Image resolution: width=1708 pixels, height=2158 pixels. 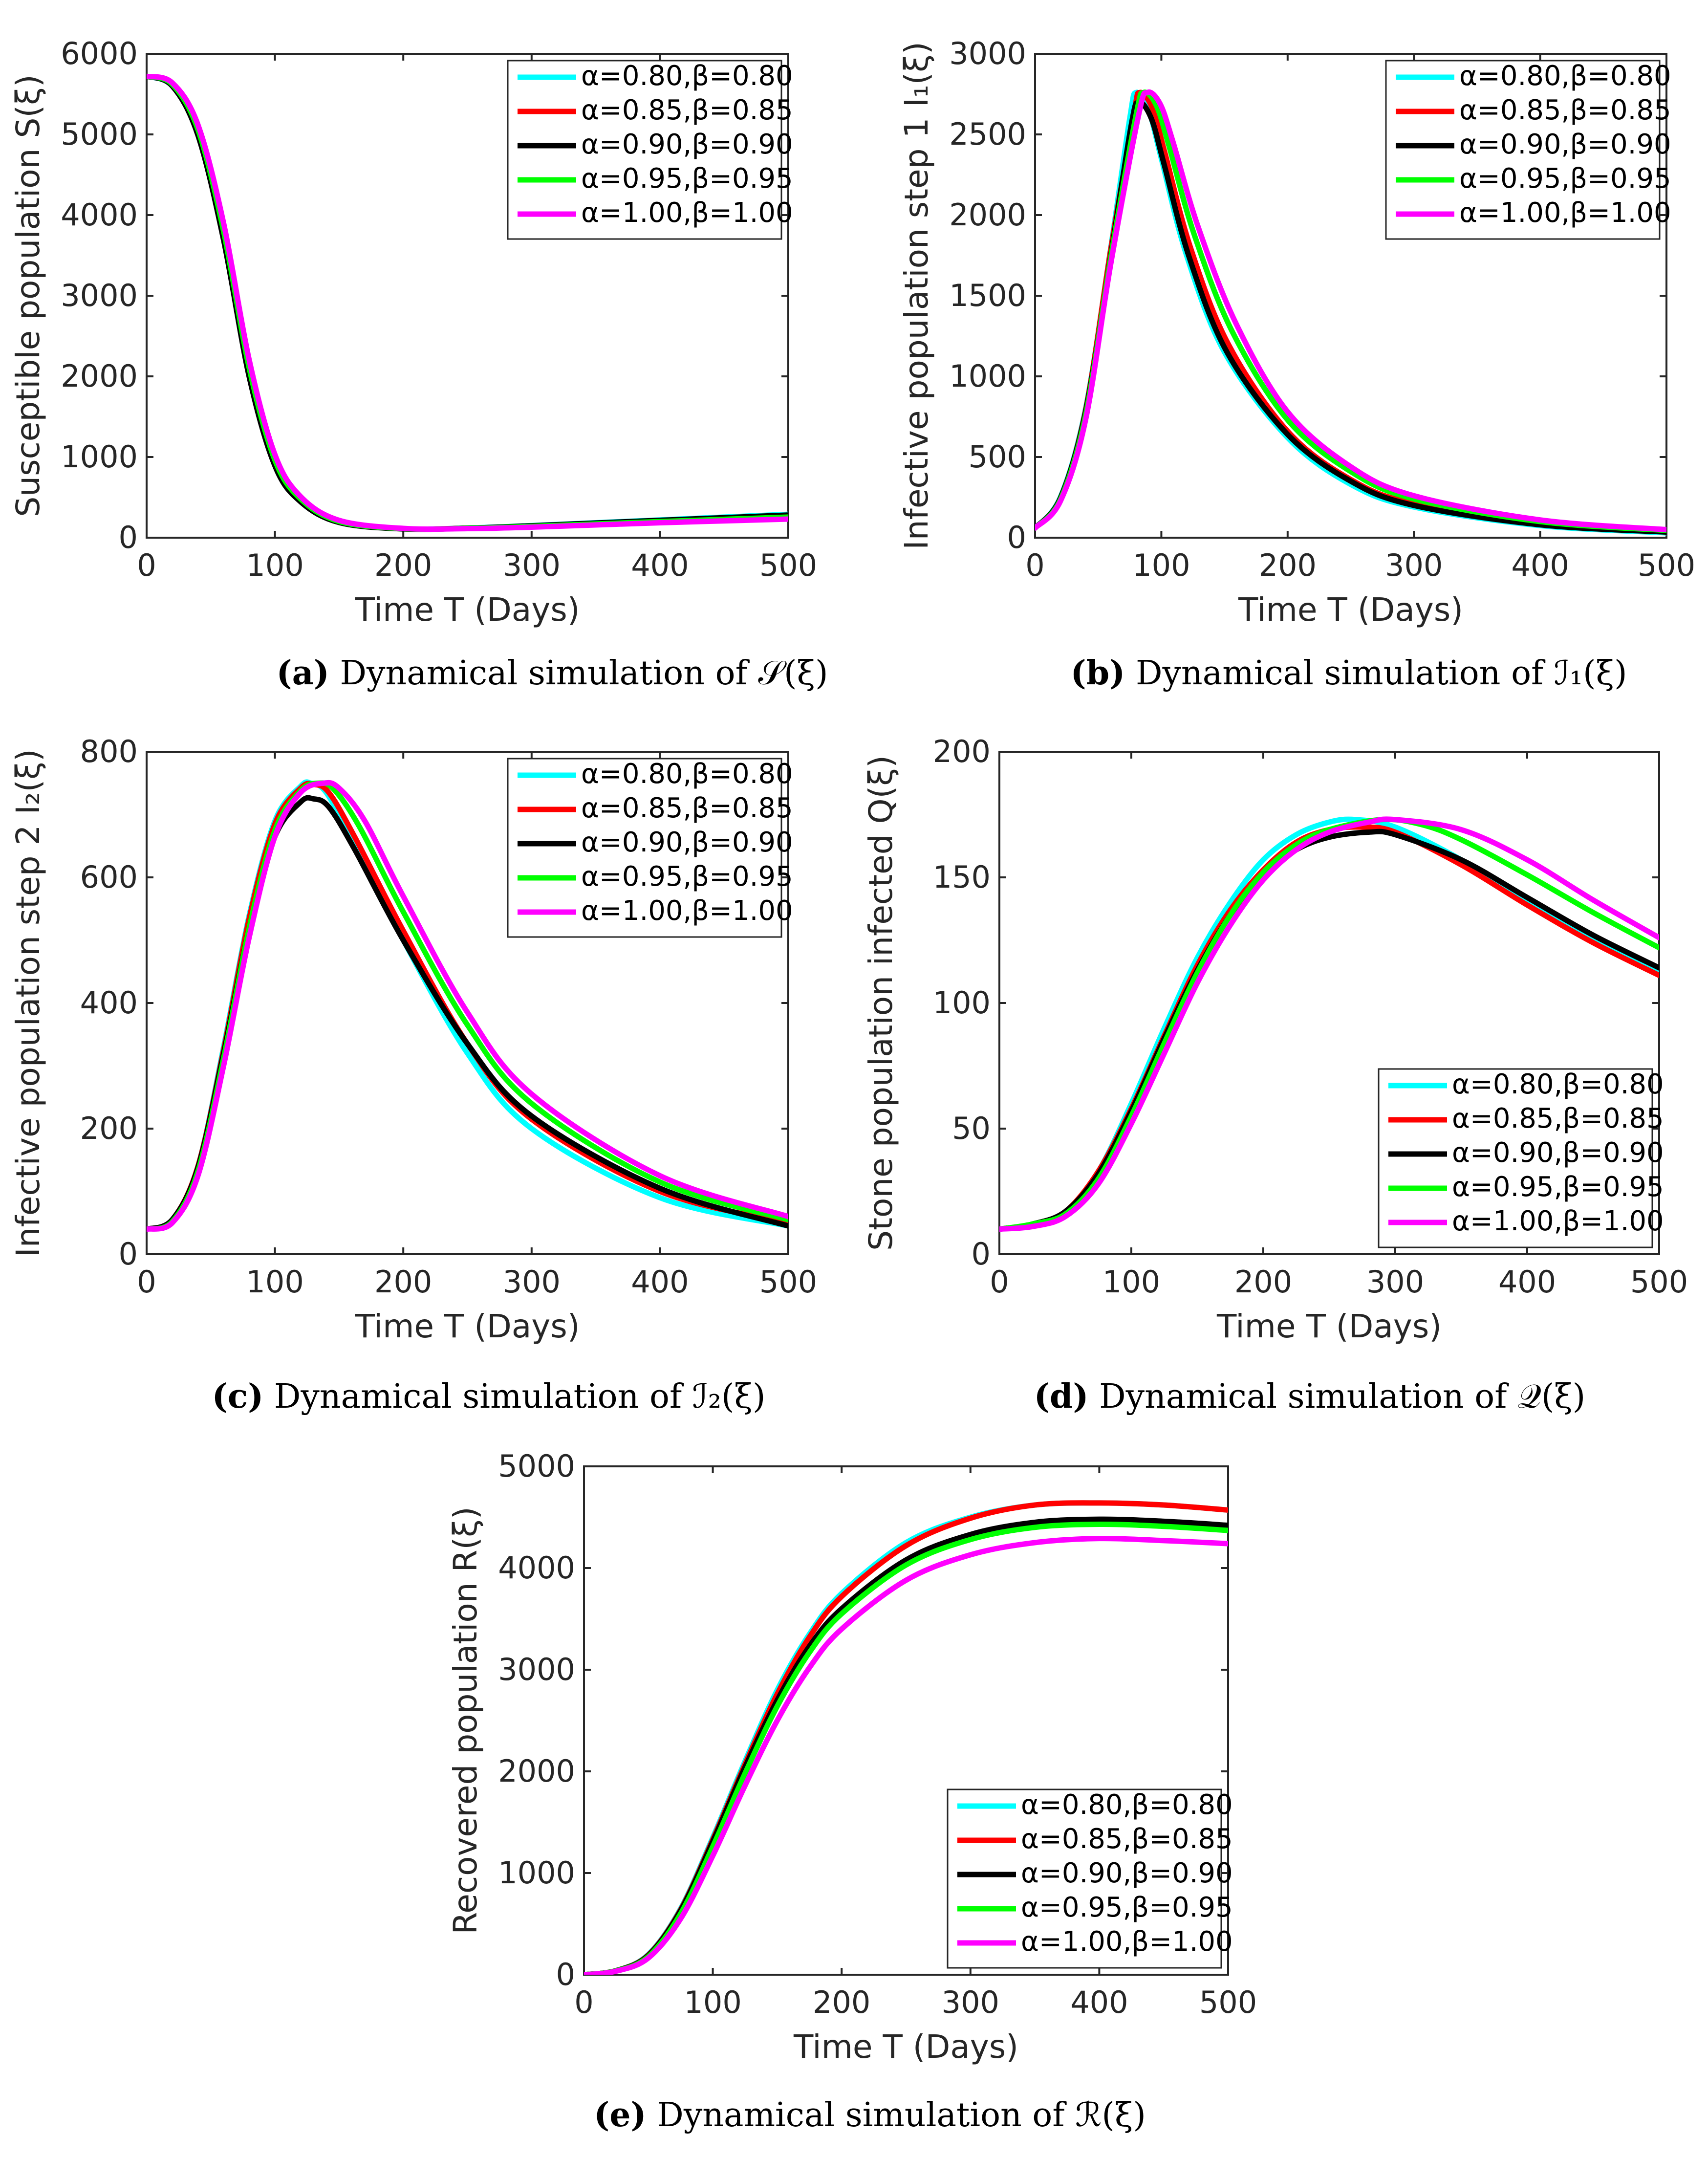 What do you see at coordinates (514, 1396) in the screenshot?
I see `caption-text: Dynamical simulation of ℐ₂(ξ)` at bounding box center [514, 1396].